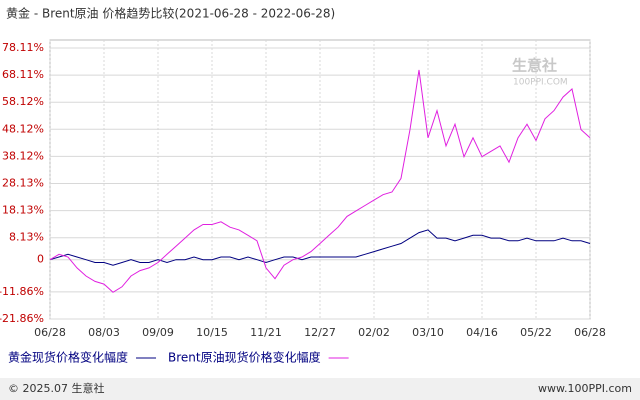  I want to click on x-tick-label: 10/15, so click(212, 332).